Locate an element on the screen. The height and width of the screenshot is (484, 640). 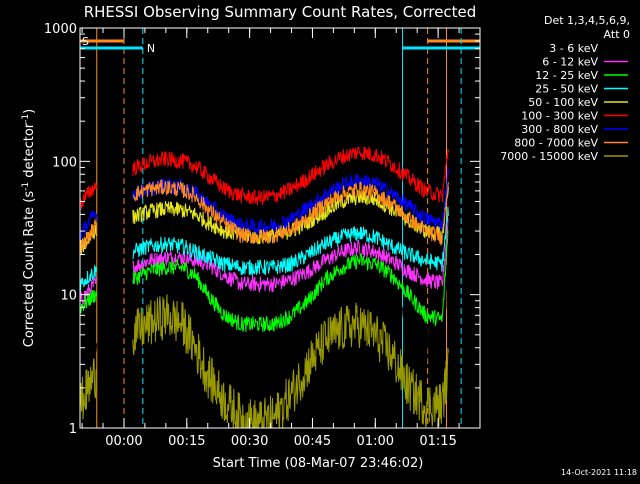
y-axis-label: Corrected Count Rate (s-1 detector-1) is located at coordinates (29, 228).